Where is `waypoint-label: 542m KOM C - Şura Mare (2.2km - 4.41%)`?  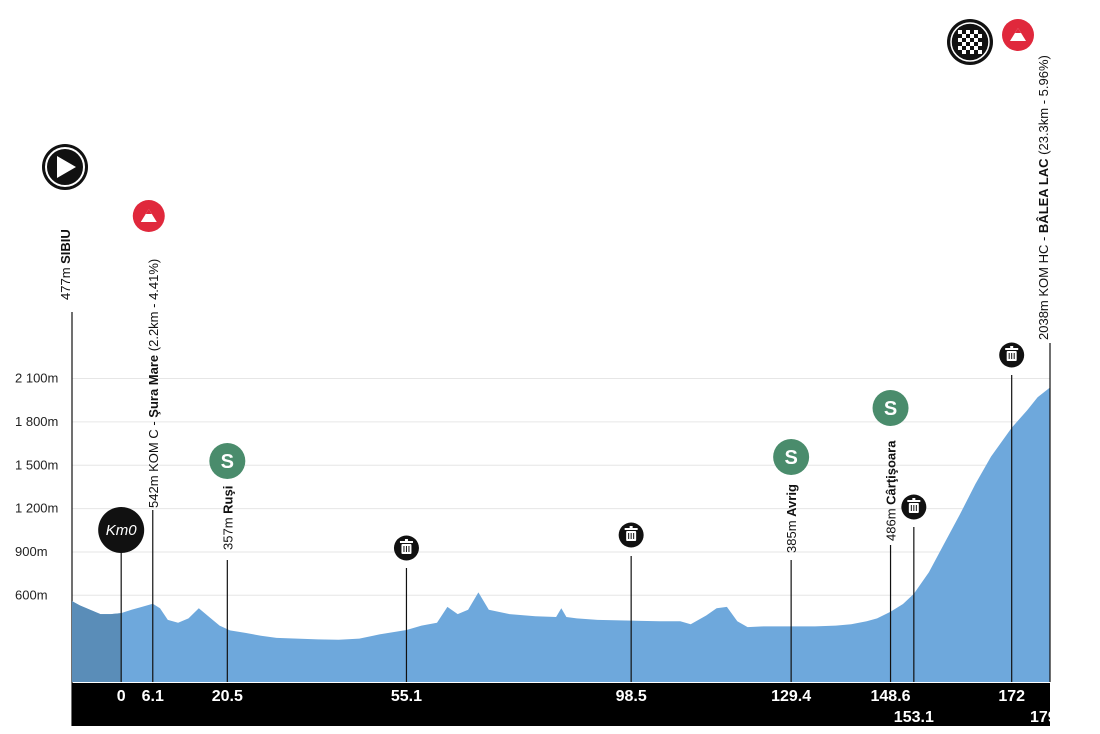
waypoint-label: 542m KOM C - Şura Mare (2.2km - 4.41%) is located at coordinates (153, 383).